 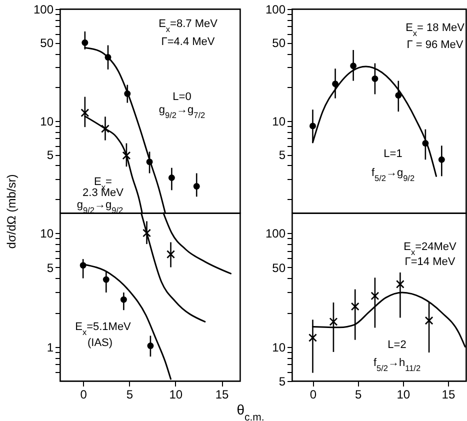 I want to click on annotation: E$_{x}$=8.7 MeV, so click(x=188, y=26).